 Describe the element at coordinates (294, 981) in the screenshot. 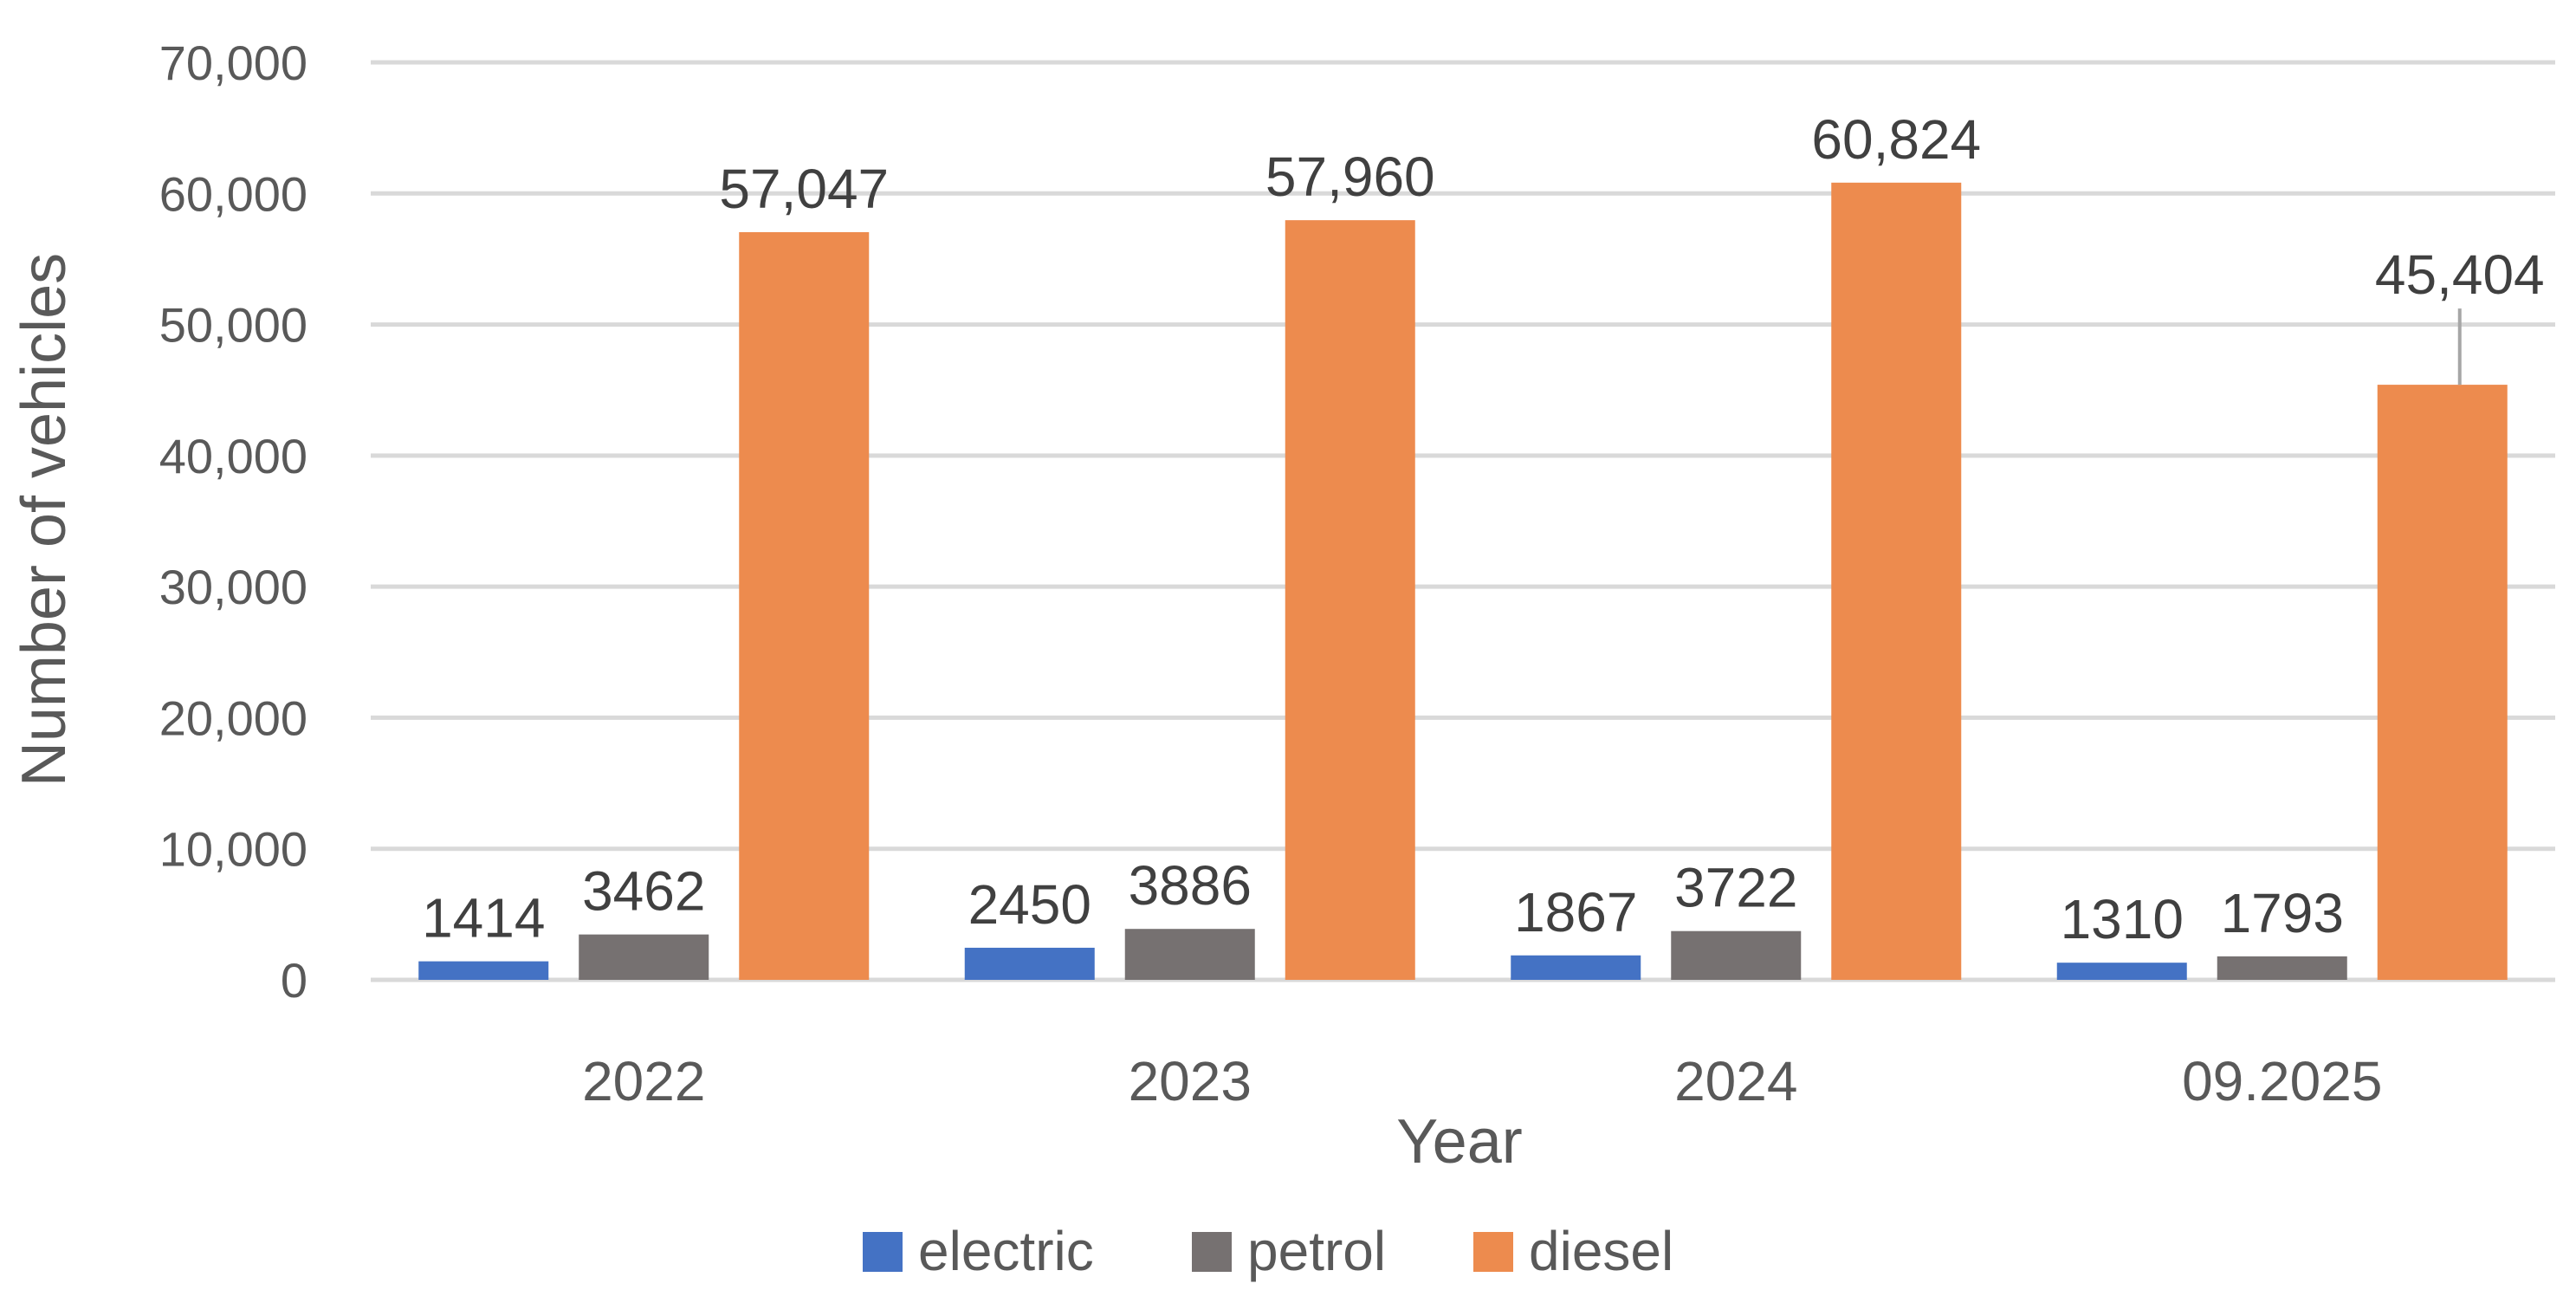

I see `y-tick-label: 0` at that location.